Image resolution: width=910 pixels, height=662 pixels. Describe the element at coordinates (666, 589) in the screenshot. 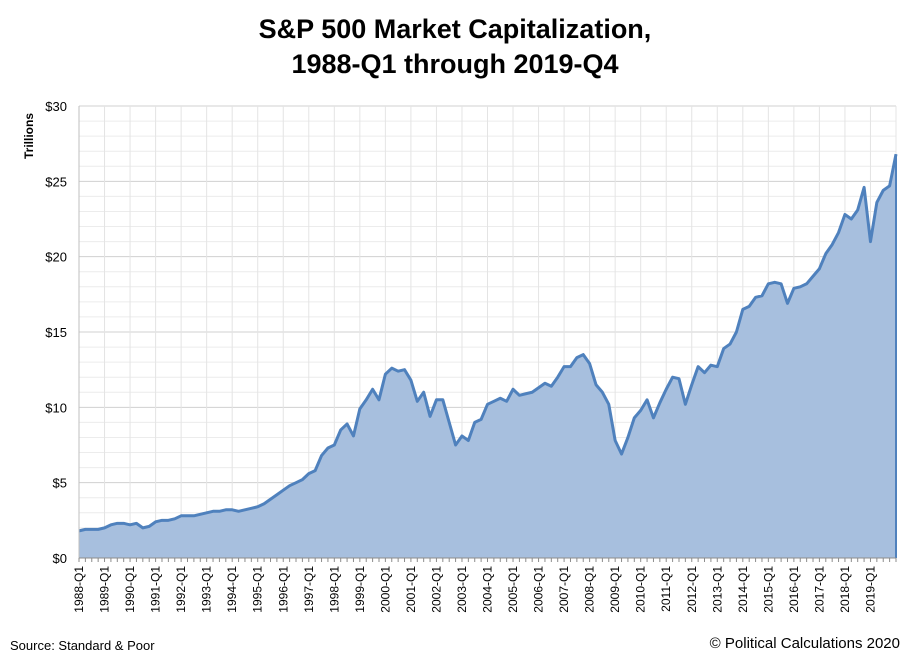

I see `x-tick-label: 2011-Q1` at that location.